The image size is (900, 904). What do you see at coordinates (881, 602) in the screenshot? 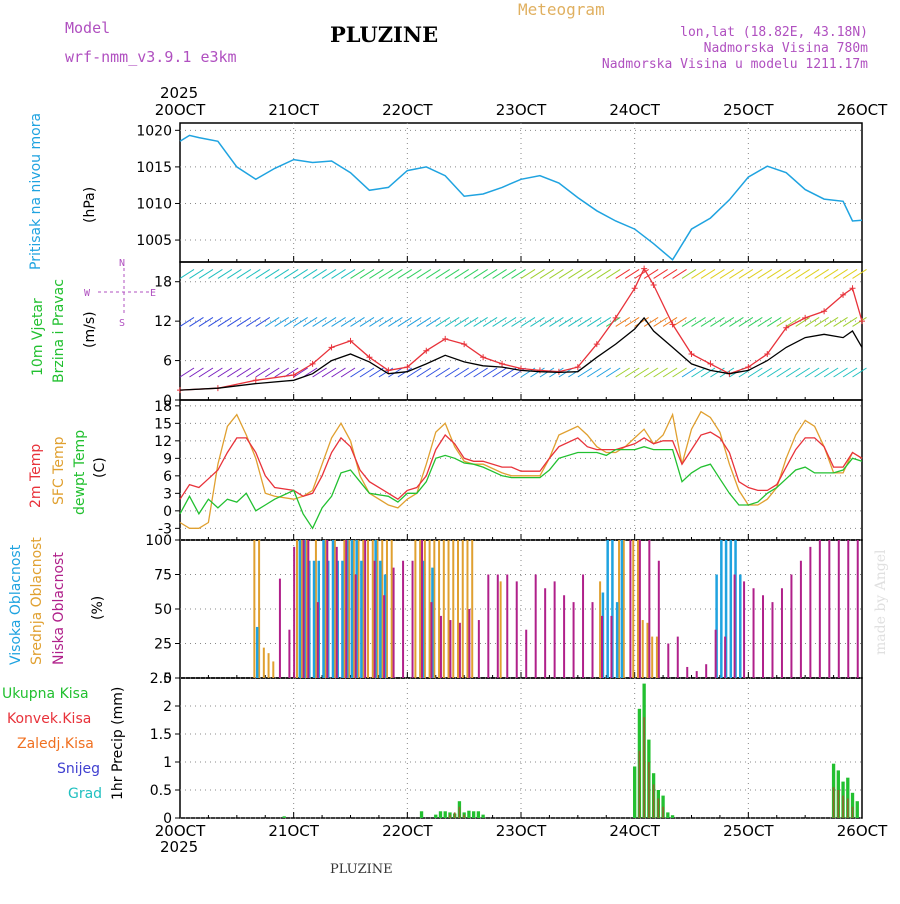
I see `credit-label: made by Angel` at bounding box center [881, 602].